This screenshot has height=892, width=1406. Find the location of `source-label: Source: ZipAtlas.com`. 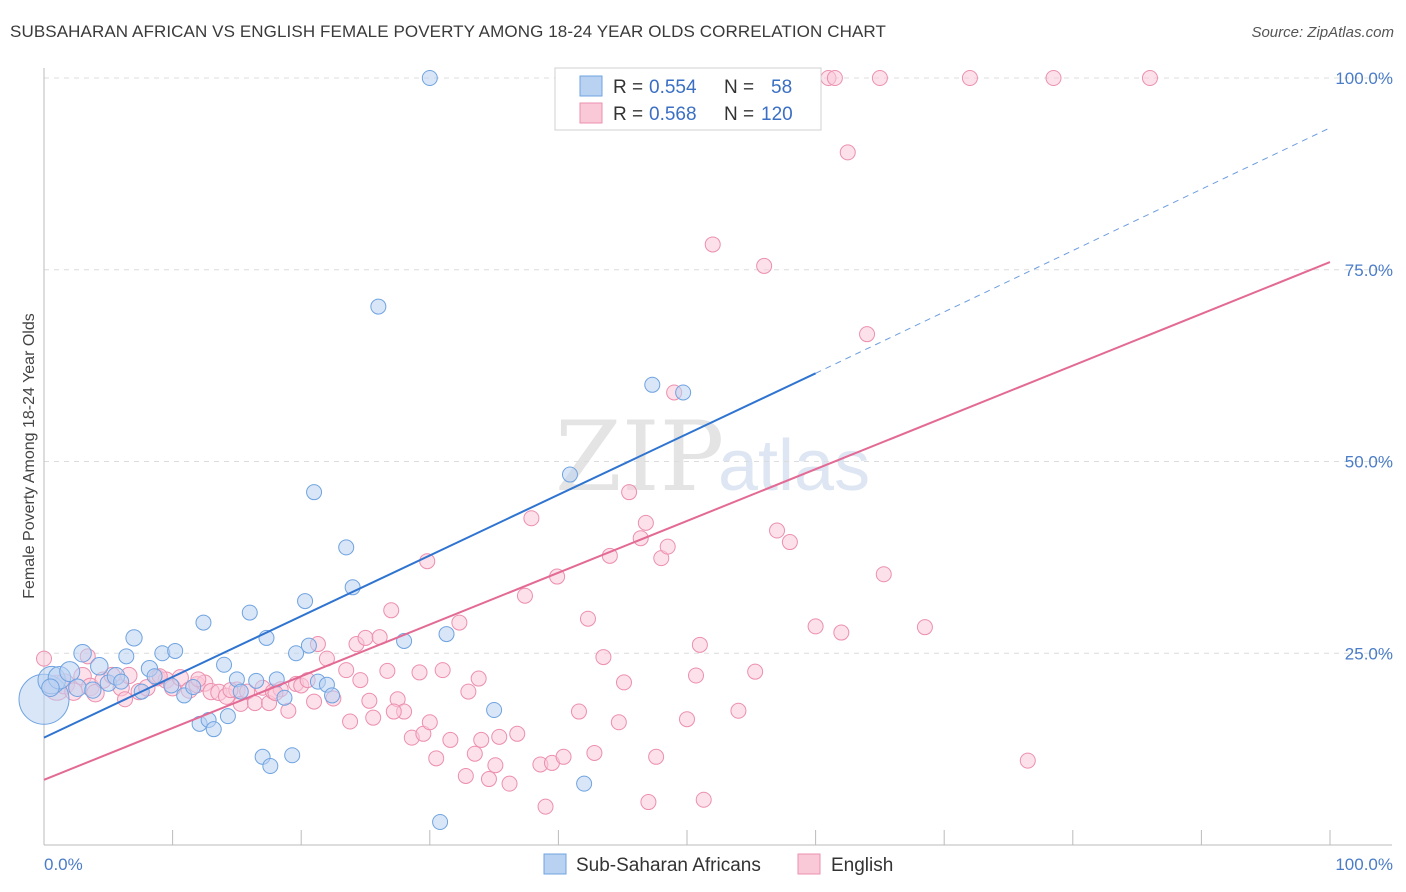

source-label: Source: ZipAtlas.com is located at coordinates (1322, 32).